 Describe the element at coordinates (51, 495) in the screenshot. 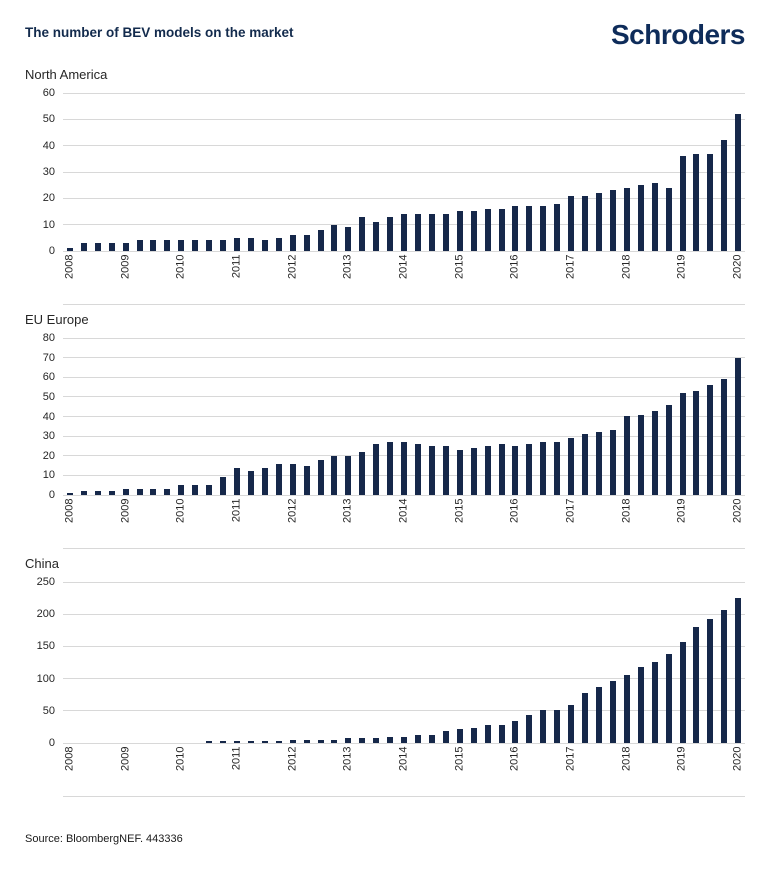

I see `y-axis-tick-label: 0` at that location.